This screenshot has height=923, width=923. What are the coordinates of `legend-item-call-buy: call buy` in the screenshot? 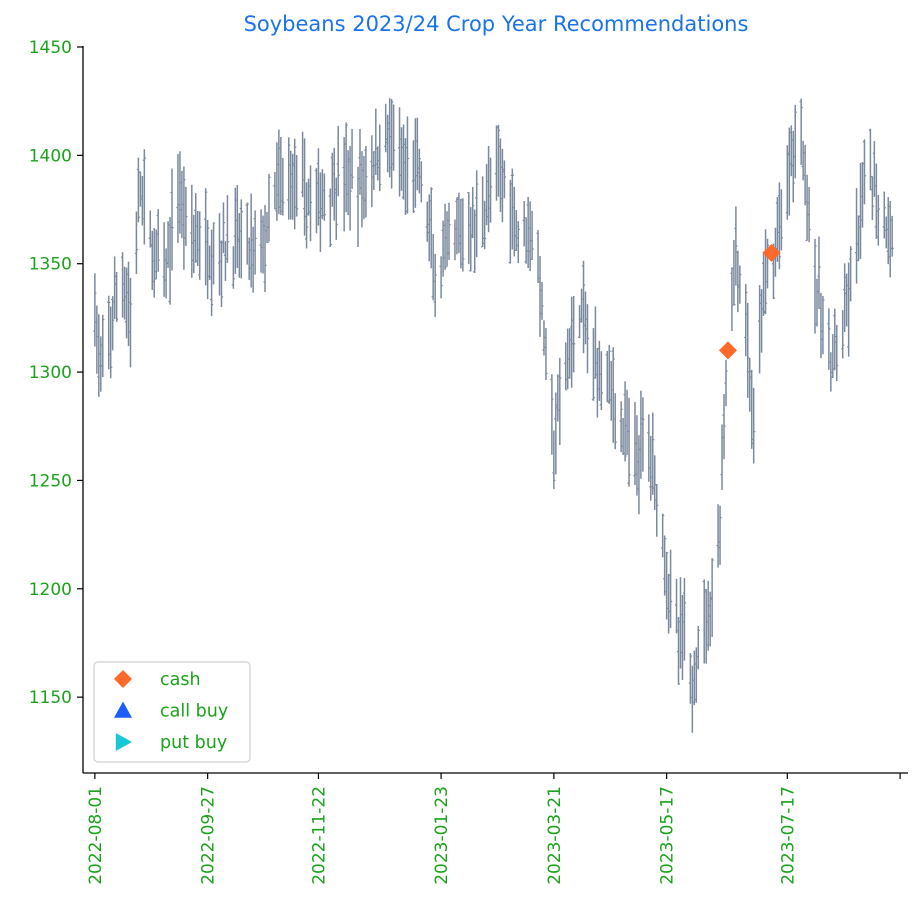 It's located at (171, 711).